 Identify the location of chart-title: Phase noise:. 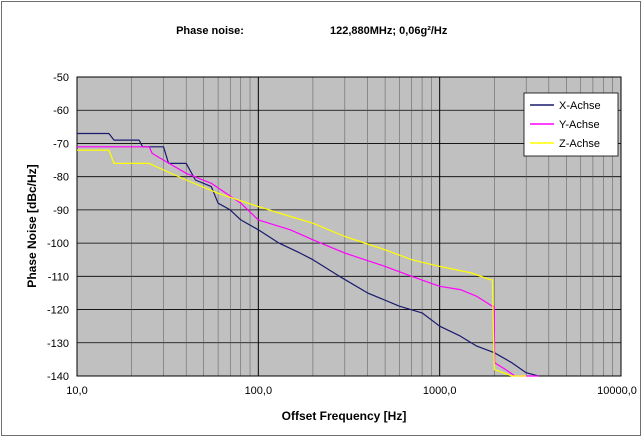
(210, 31).